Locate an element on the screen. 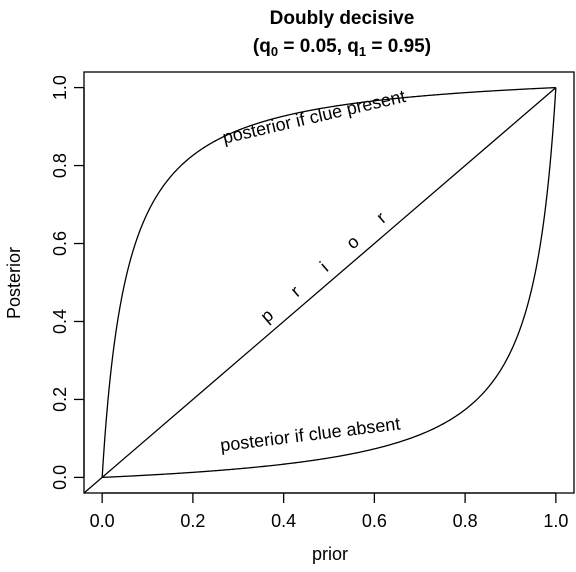 Image resolution: width=576 pixels, height=572 pixels. x-tick-label: 0.8 is located at coordinates (465, 521).